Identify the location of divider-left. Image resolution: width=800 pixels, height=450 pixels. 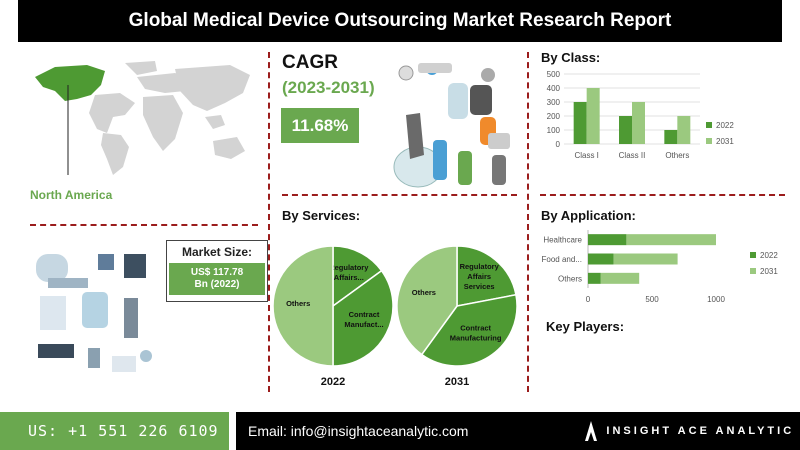
(269, 222).